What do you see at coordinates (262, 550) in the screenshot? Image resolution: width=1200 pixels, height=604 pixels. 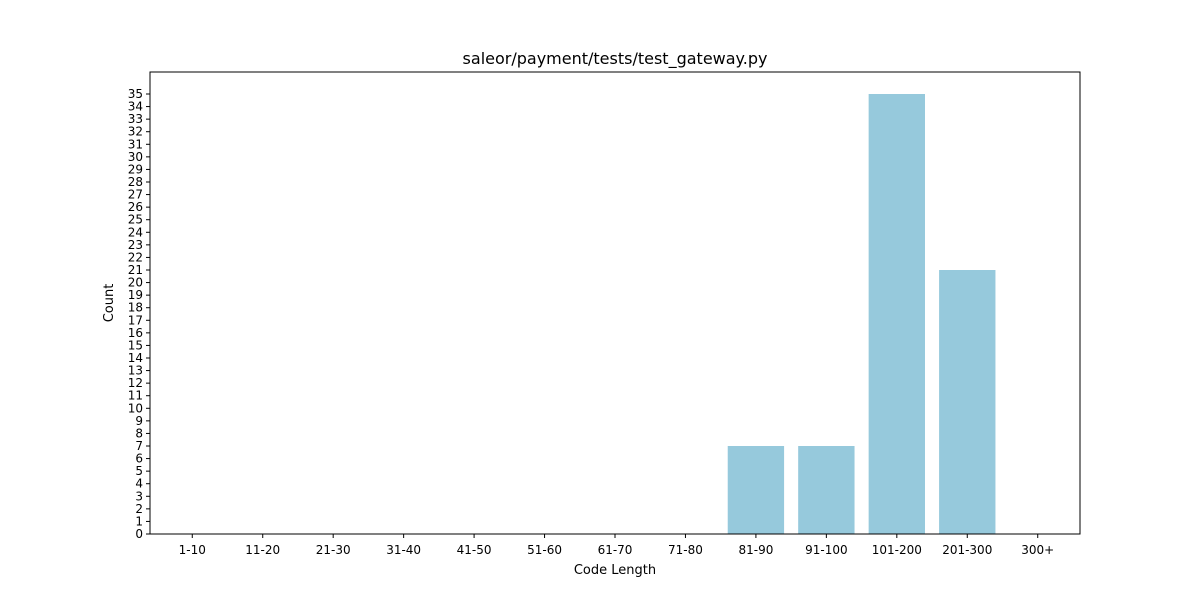 I see `x-tick-label: 11-20` at bounding box center [262, 550].